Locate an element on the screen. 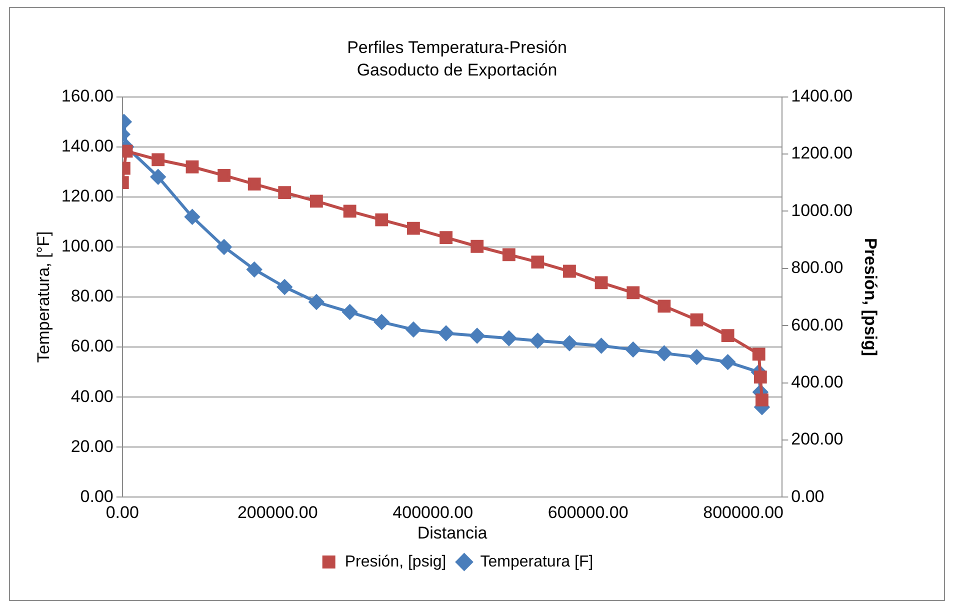 The image size is (954, 605). y-tick-label: 60.00 is located at coordinates (92, 346).